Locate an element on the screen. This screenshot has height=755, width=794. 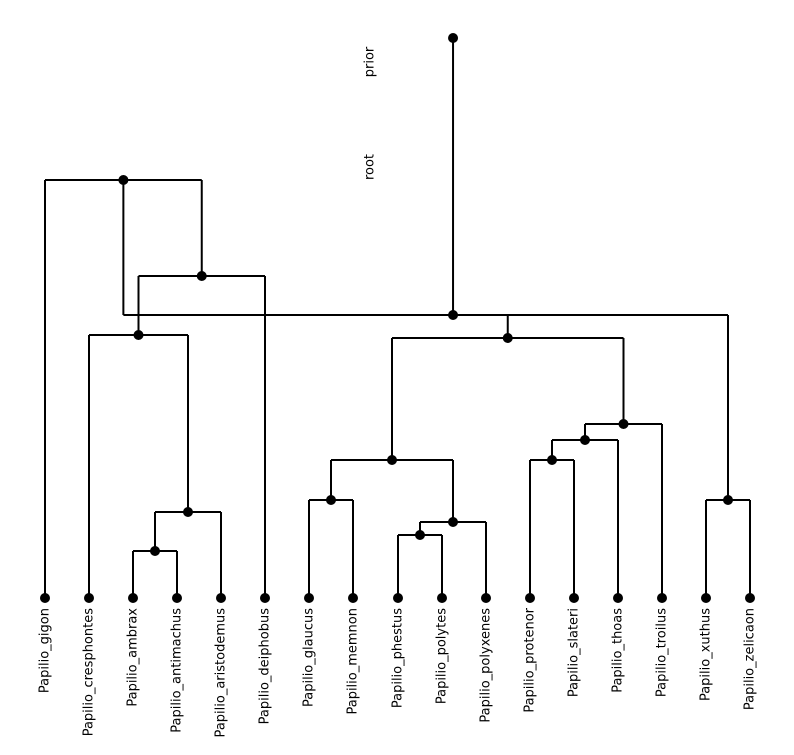
leaf-label: Papilio_thoas is located at coordinates (618, 650).